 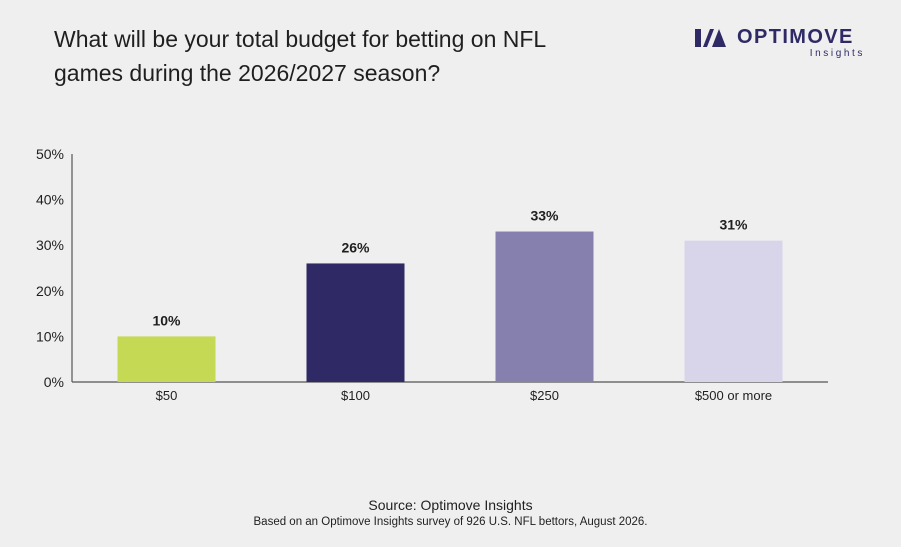 I want to click on y-tick-label: 20%, so click(x=50, y=291).